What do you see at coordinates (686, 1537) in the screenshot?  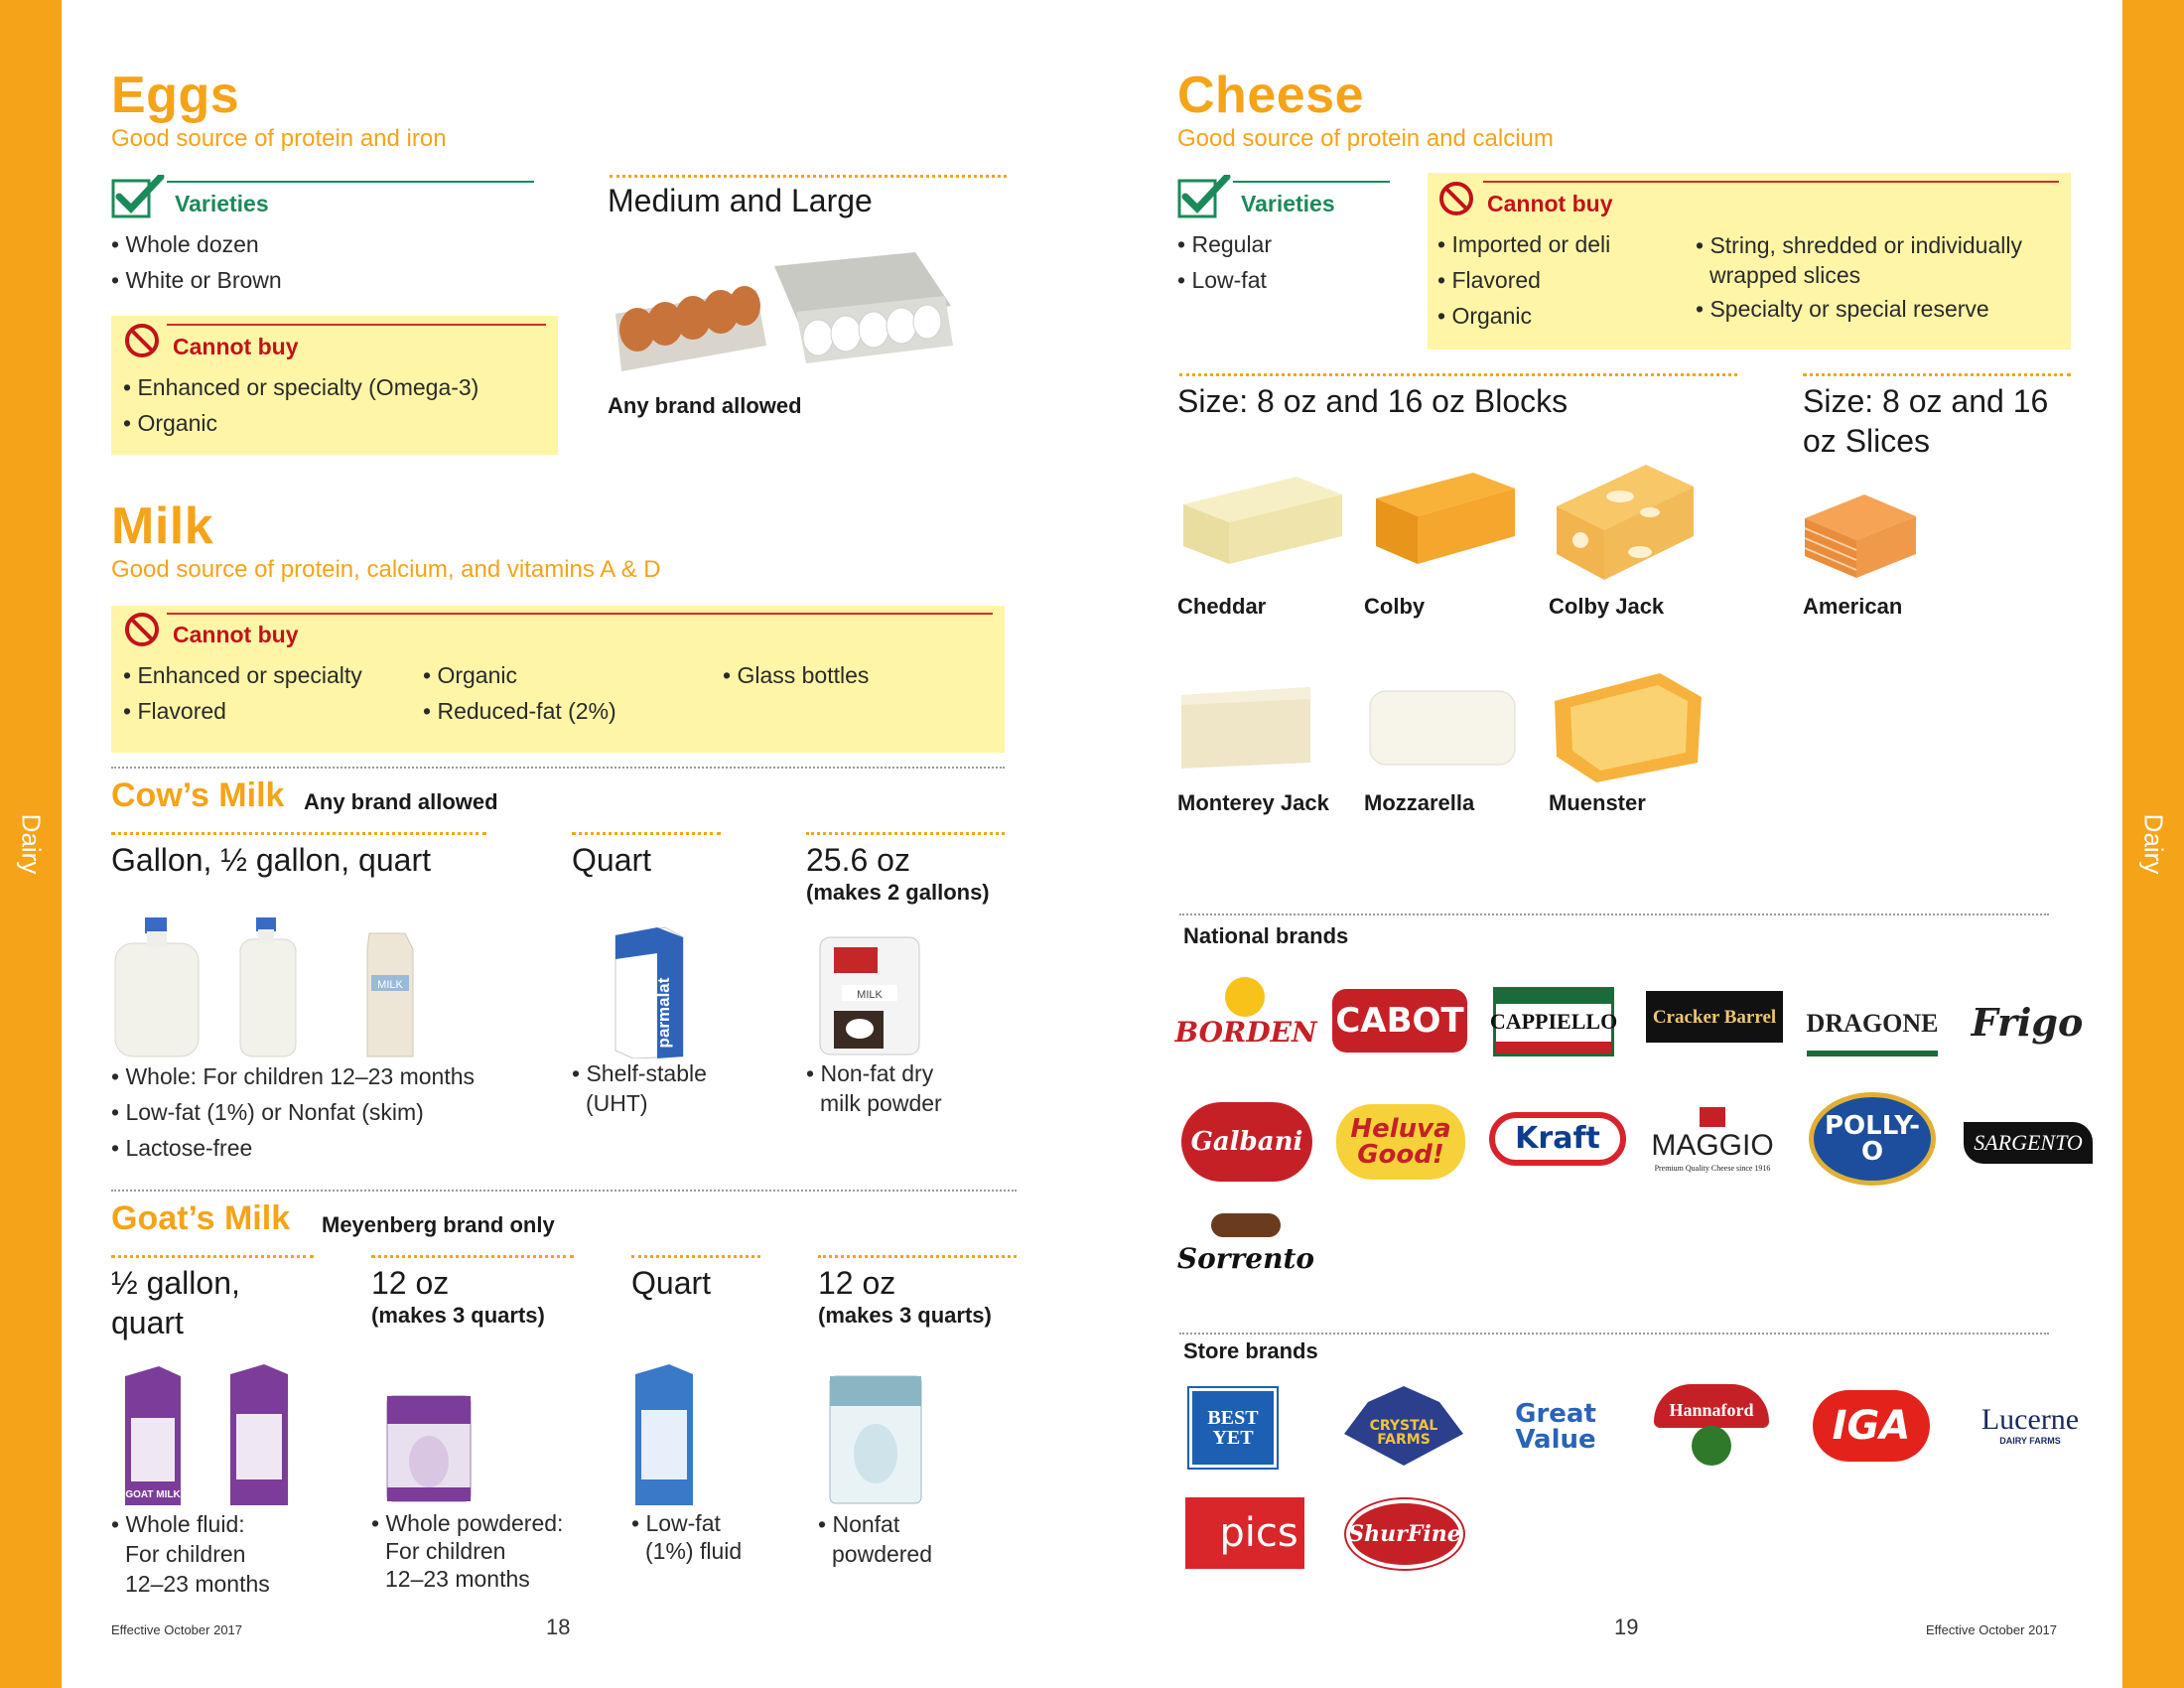 I see `goats-list-3: • Low-fat (1%) fluid` at bounding box center [686, 1537].